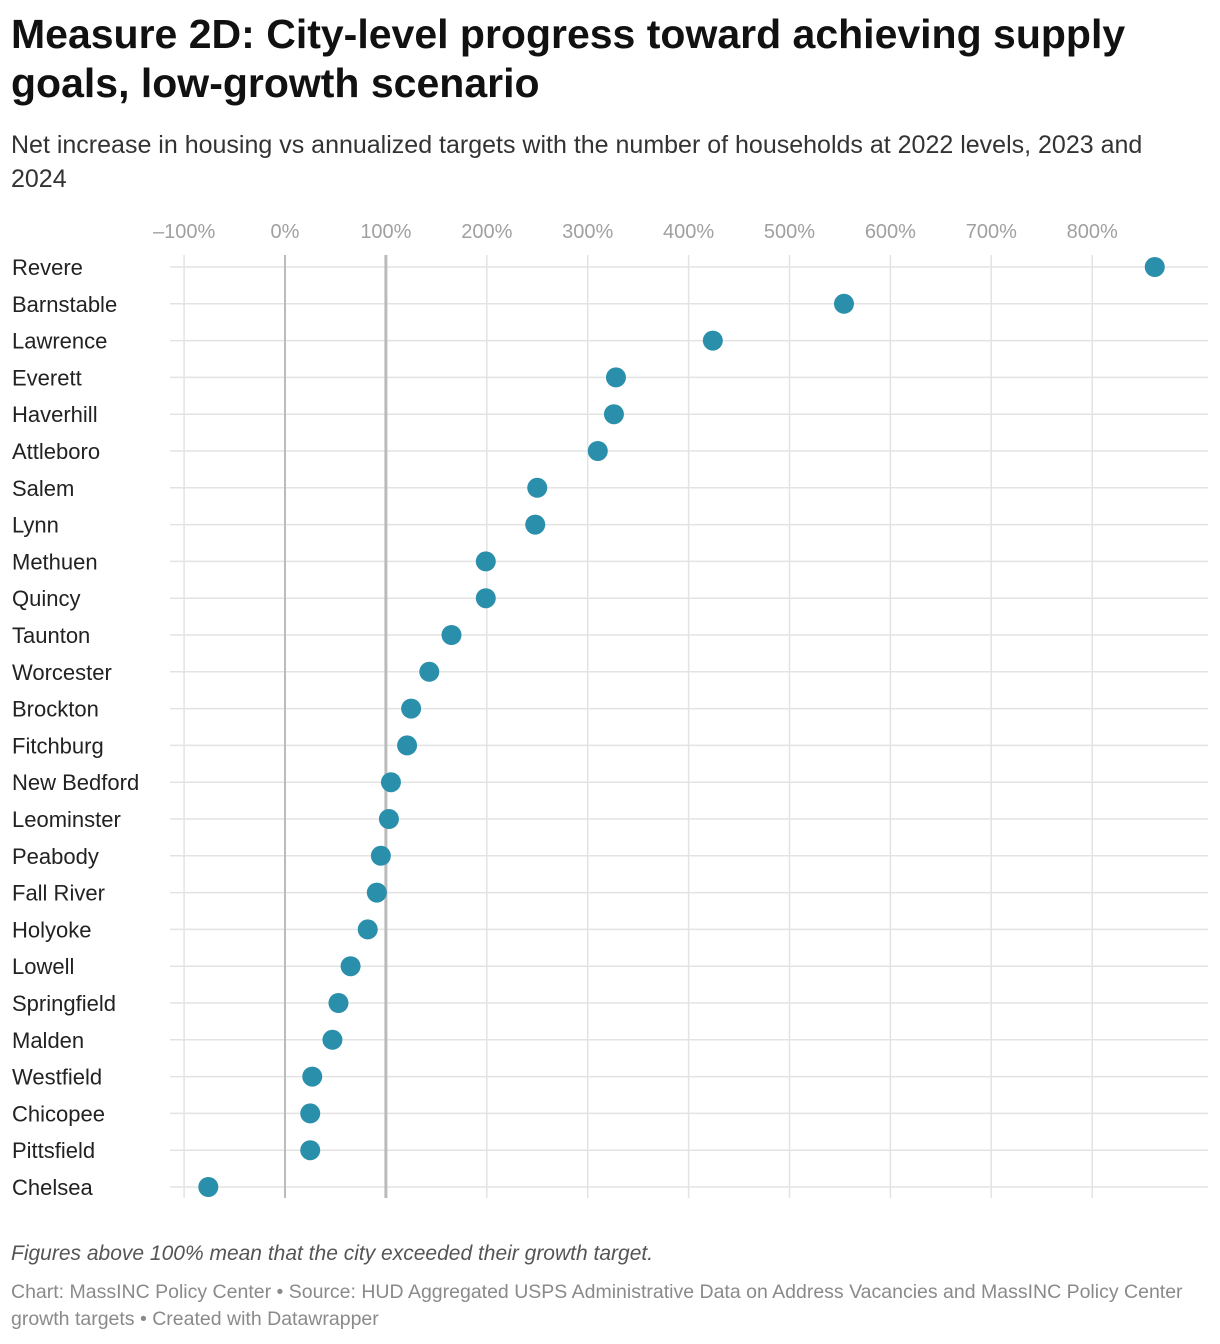 The height and width of the screenshot is (1344, 1220). What do you see at coordinates (1092, 232) in the screenshot?
I see `x-tick-label: 800%` at bounding box center [1092, 232].